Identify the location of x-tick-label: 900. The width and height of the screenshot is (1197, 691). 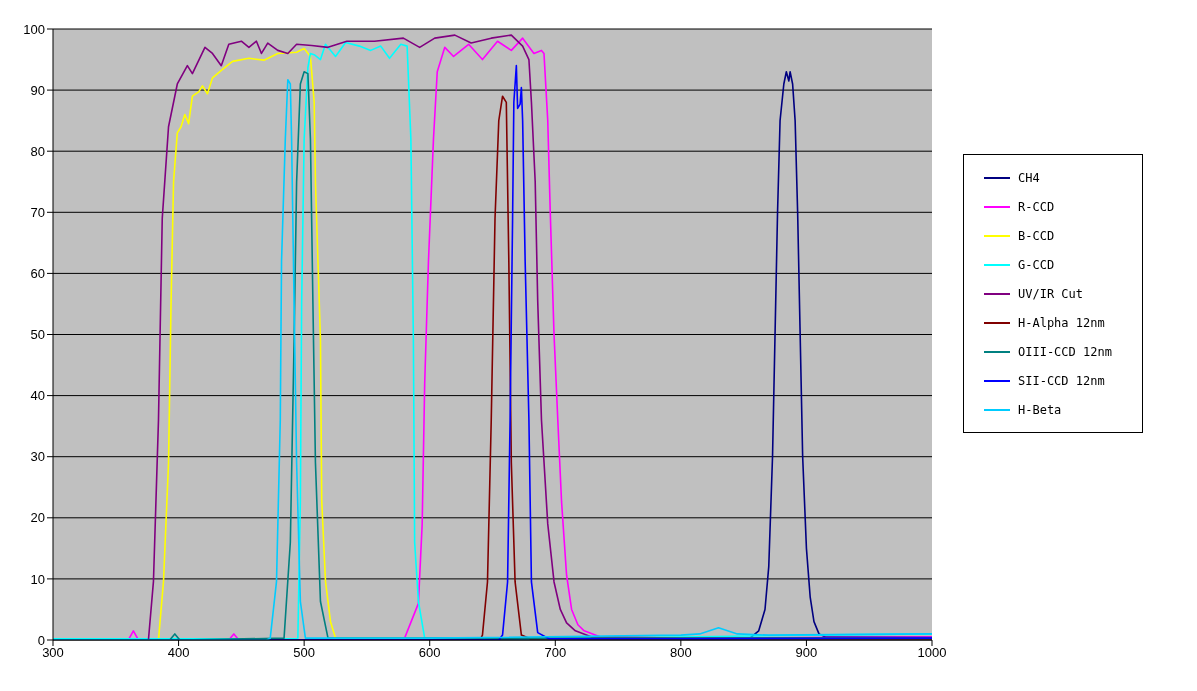
(806, 653).